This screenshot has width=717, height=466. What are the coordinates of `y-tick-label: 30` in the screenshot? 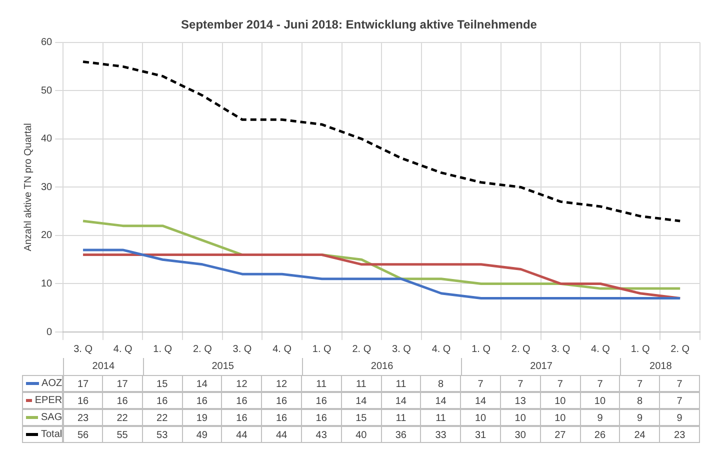 It's located at (47, 187).